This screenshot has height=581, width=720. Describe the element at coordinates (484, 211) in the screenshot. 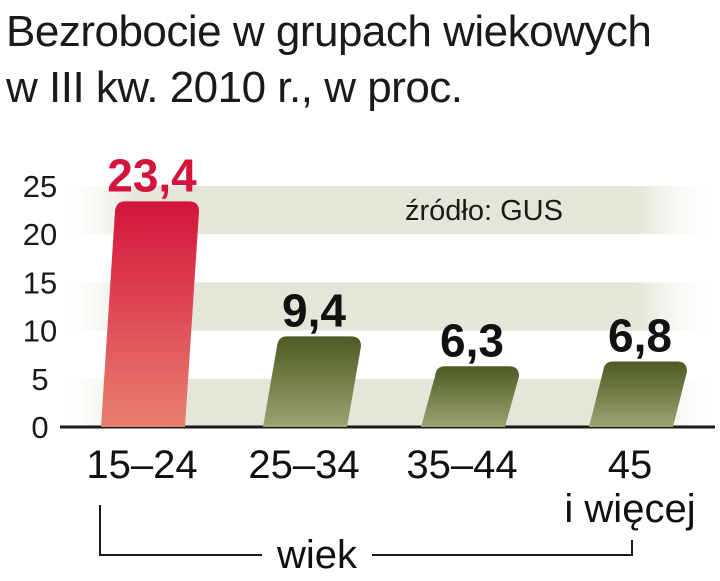

I see `source-label: źródło: GUS` at that location.